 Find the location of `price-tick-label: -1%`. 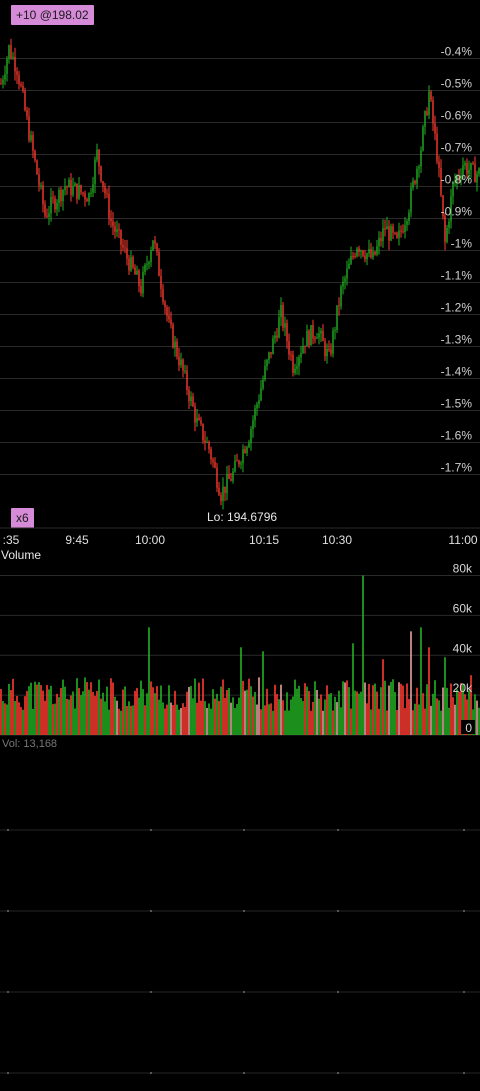

price-tick-label: -1% is located at coordinates (462, 244).